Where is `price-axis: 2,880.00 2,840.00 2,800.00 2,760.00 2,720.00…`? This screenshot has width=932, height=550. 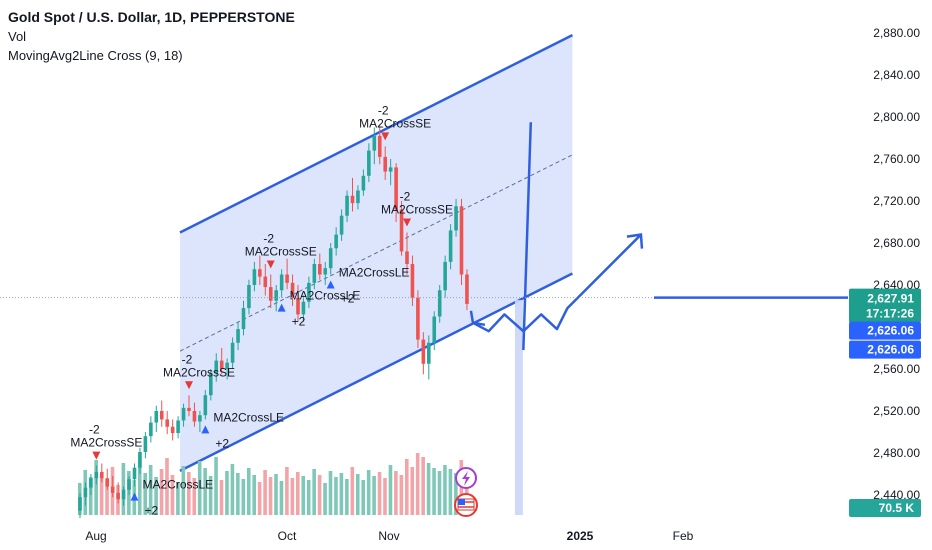 price-axis: 2,880.00 2,840.00 2,800.00 2,760.00 2,720.00… is located at coordinates (890, 275).